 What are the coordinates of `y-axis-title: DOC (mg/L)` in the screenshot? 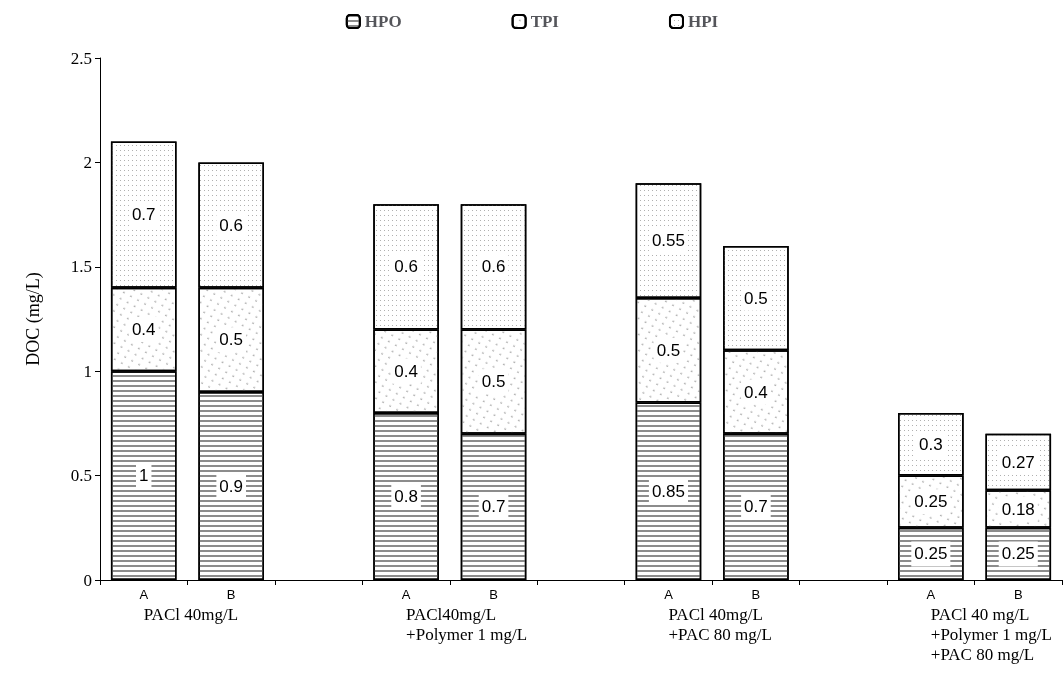 It's located at (33, 319).